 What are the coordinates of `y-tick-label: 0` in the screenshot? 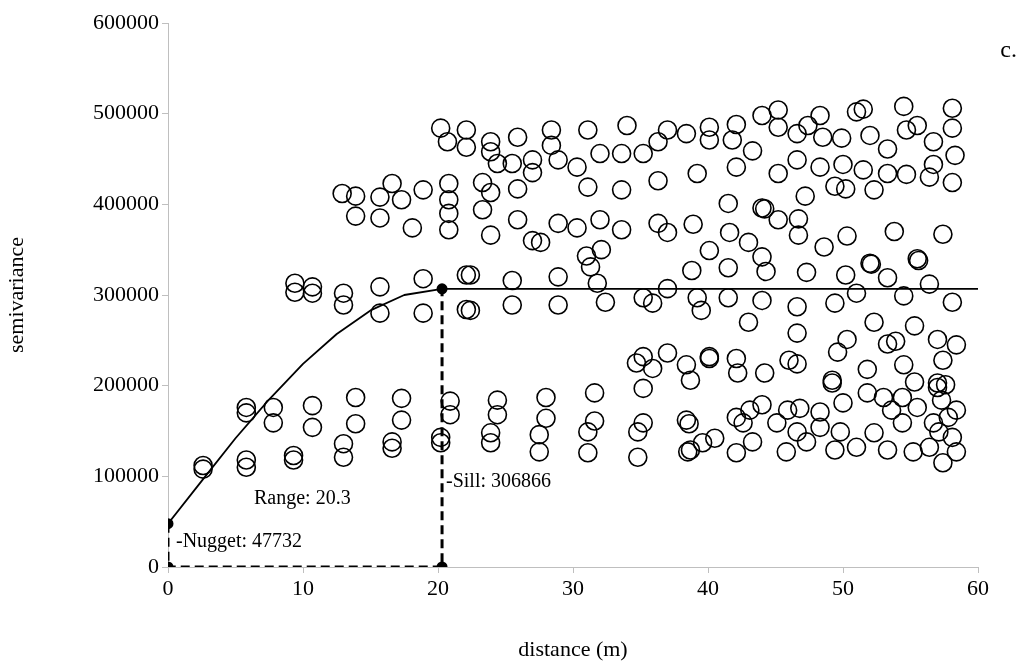 It's located at (153, 565).